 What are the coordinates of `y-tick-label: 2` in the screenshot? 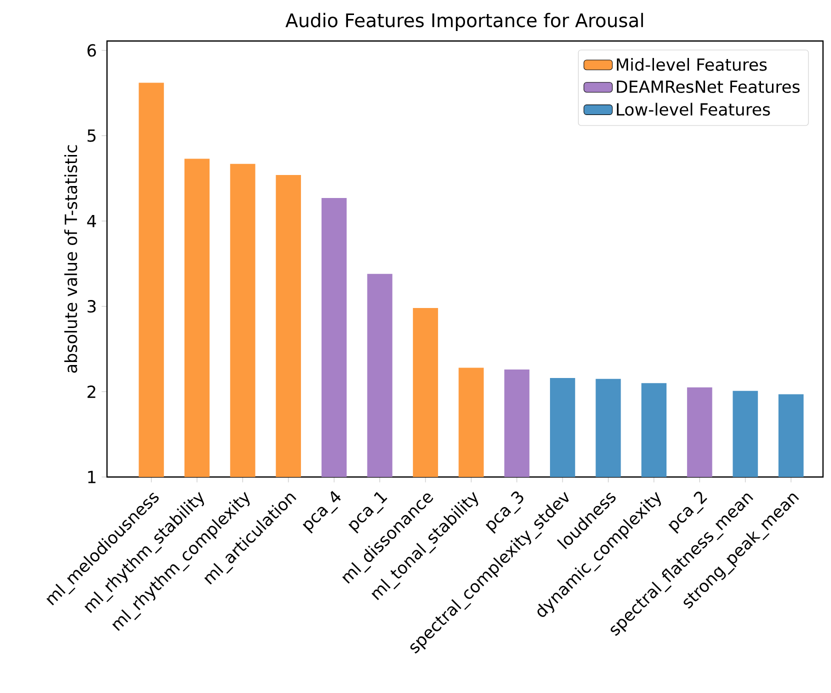 It's located at (92, 391).